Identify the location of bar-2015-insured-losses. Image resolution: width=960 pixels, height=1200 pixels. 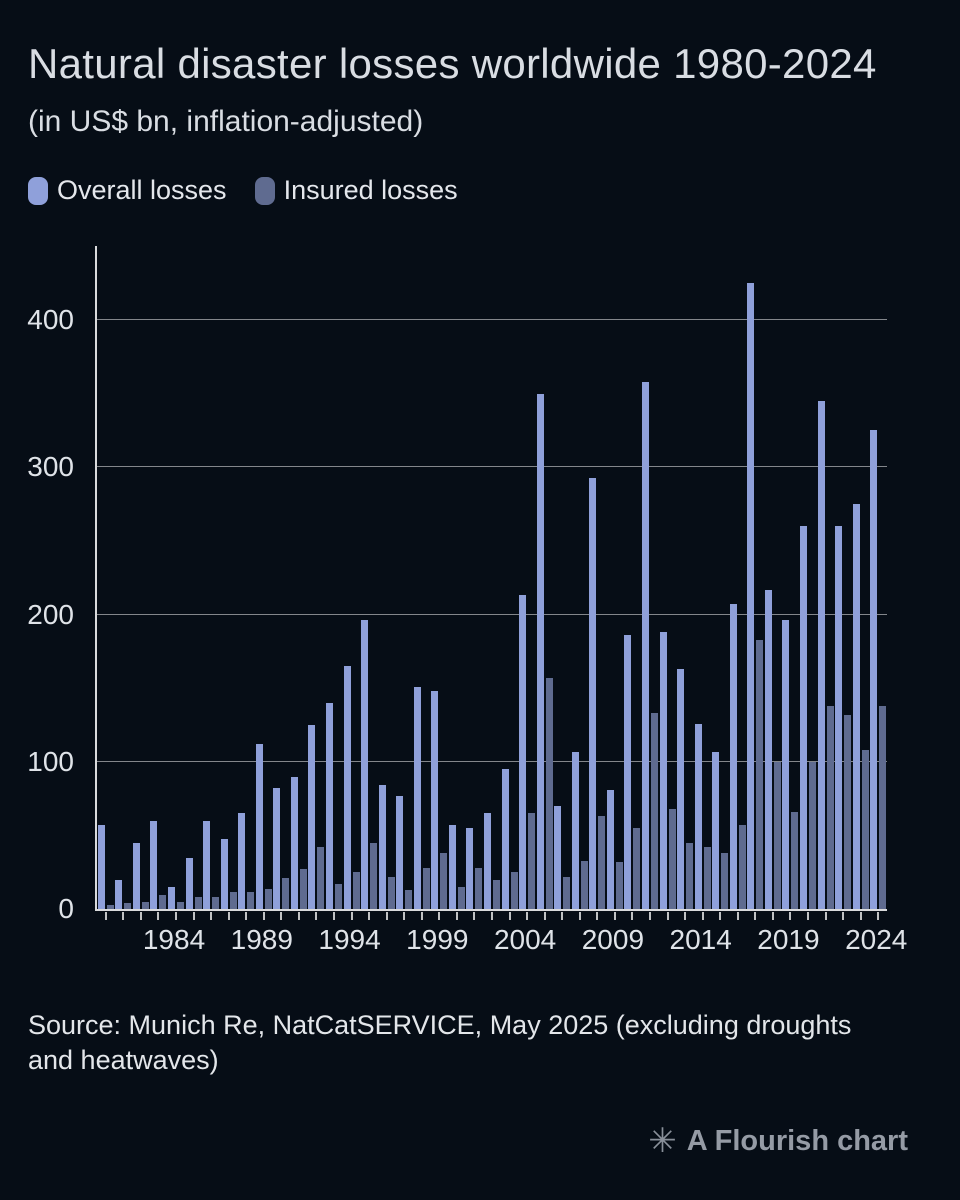
(725, 881).